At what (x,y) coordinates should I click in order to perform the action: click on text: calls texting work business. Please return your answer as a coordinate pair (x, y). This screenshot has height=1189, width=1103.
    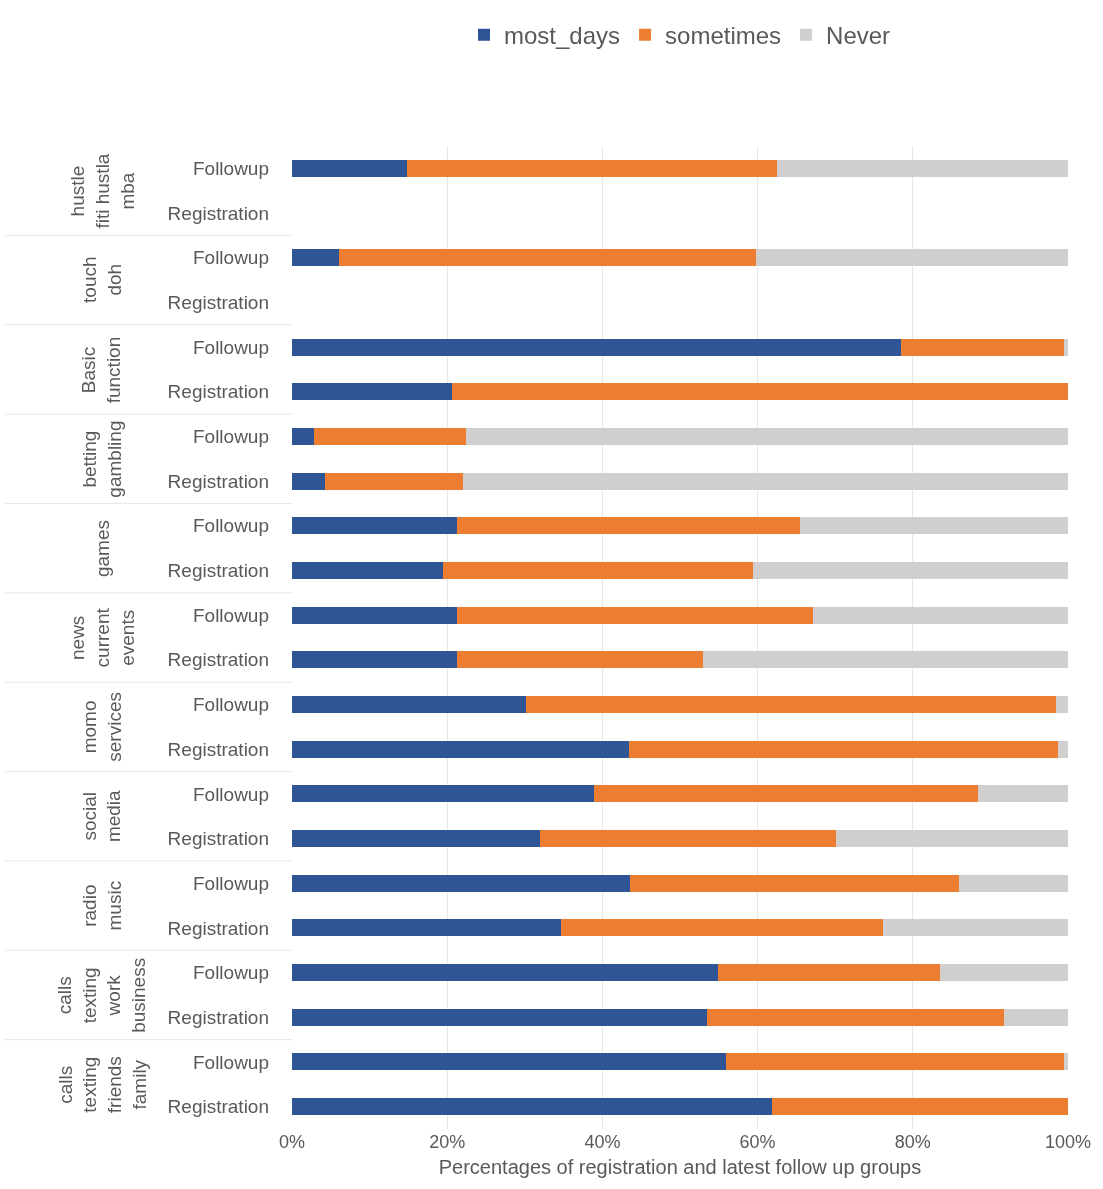
    Looking at the image, I should click on (101, 995).